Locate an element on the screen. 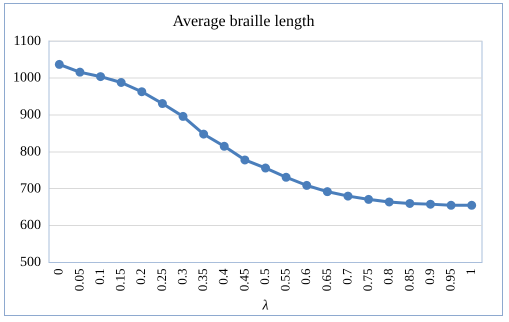  x-tick-label: 0.15 is located at coordinates (120, 280).